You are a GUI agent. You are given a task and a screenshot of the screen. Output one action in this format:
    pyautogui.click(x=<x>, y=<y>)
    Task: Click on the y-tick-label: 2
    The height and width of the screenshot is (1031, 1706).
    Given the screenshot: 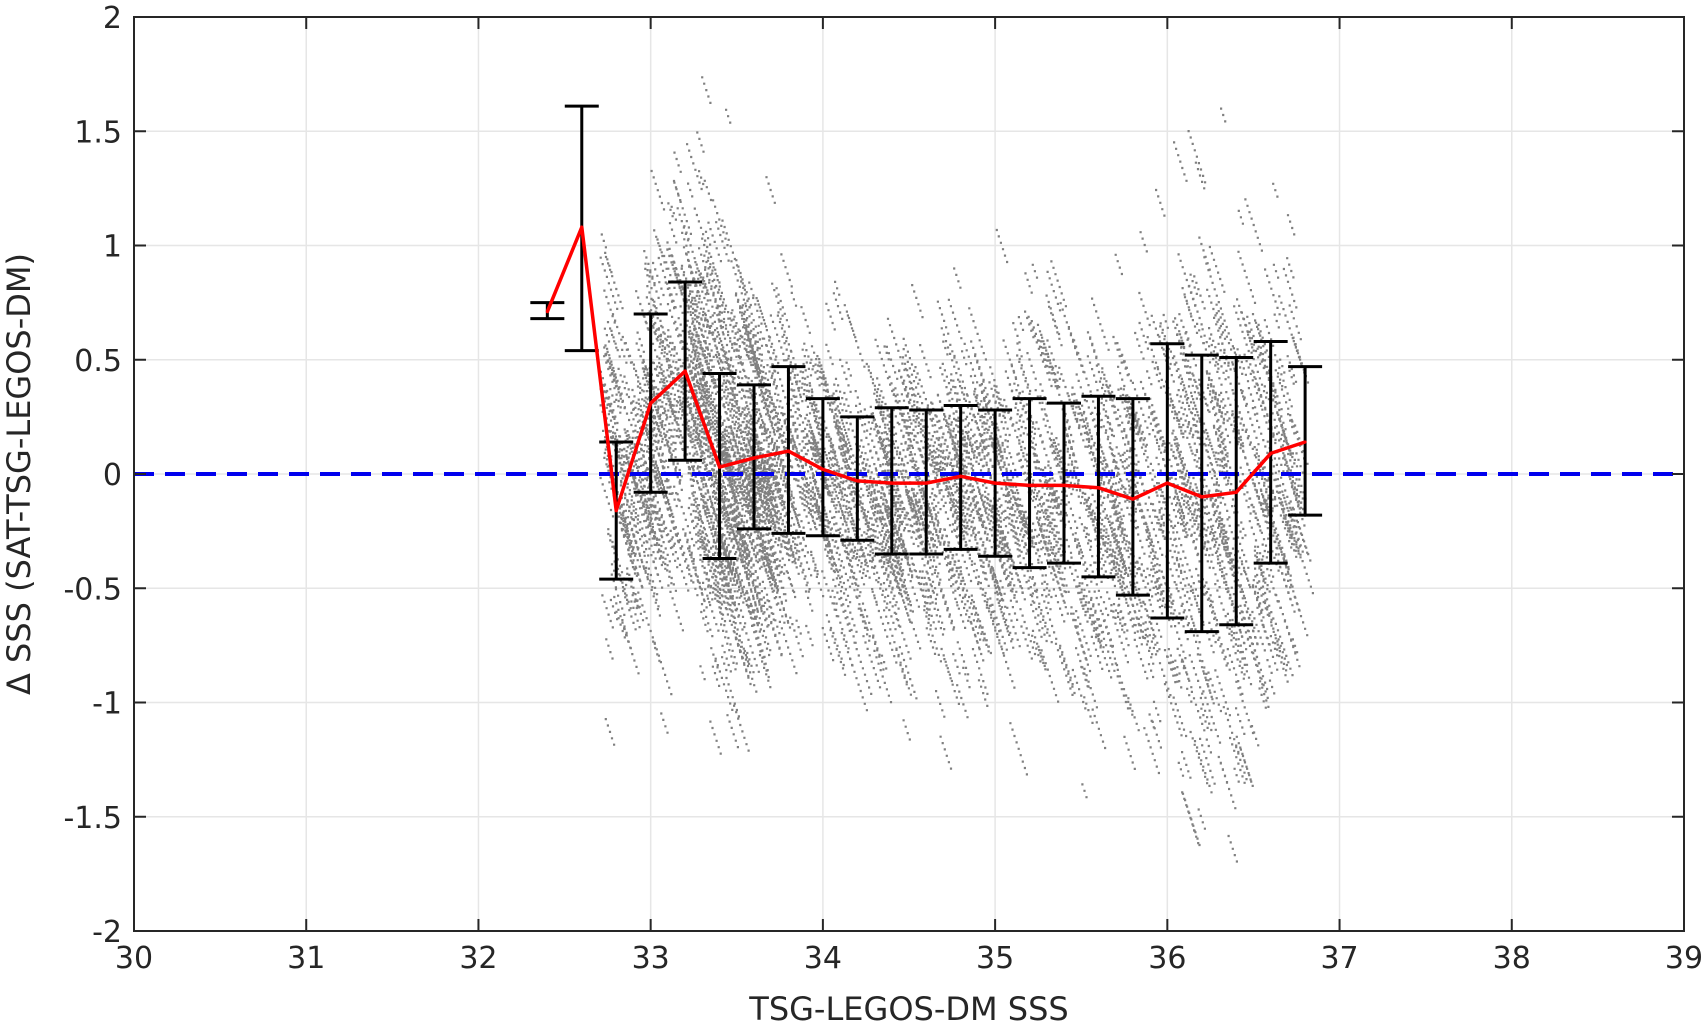 What is the action you would take?
    pyautogui.click(x=112, y=18)
    